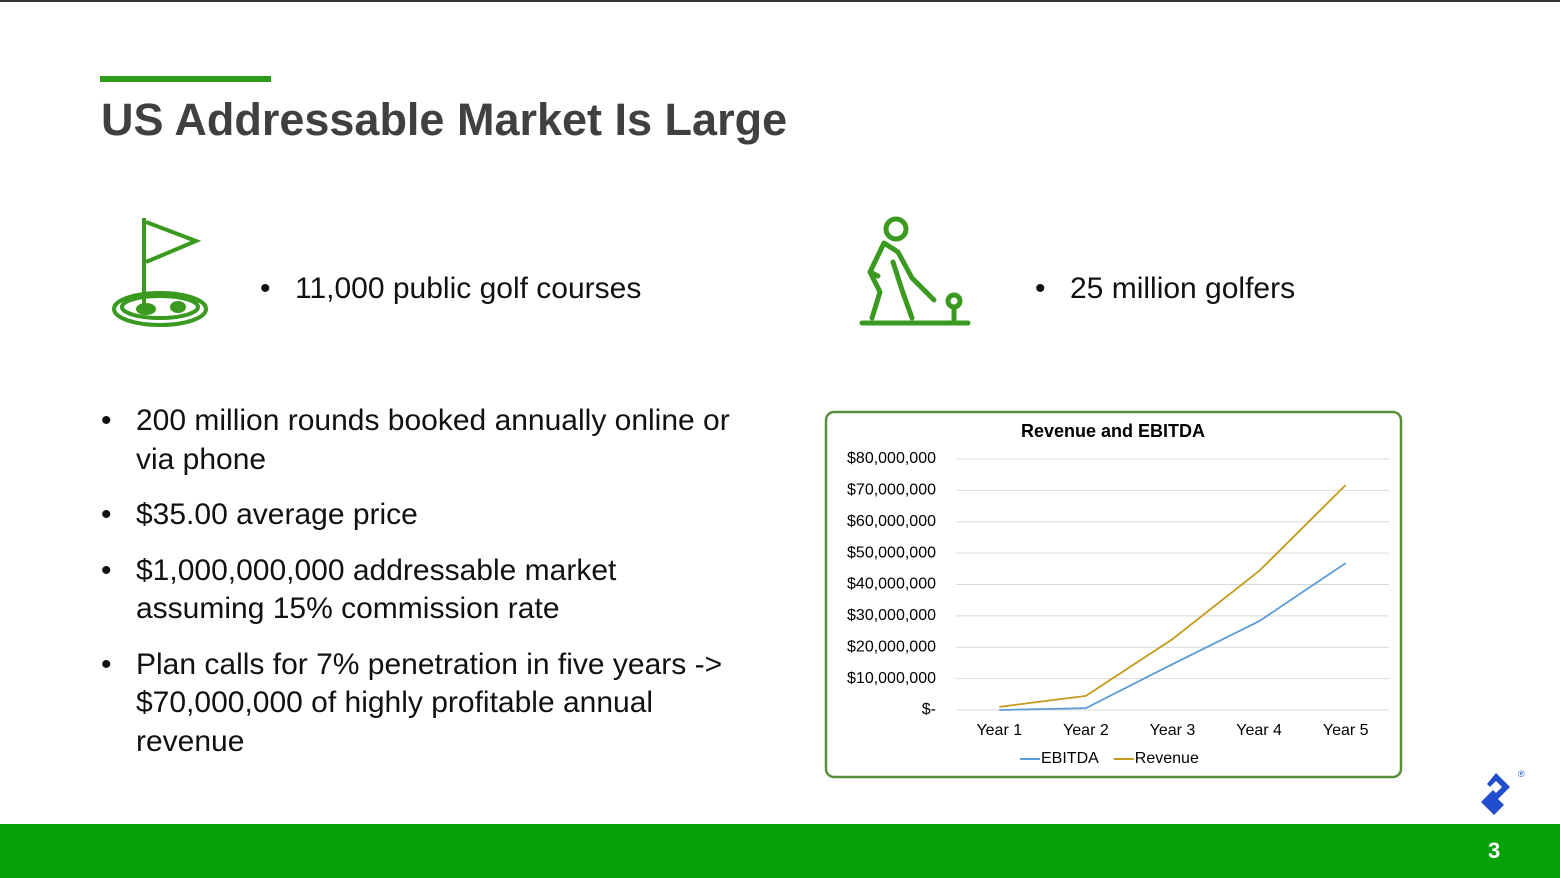 Image resolution: width=1560 pixels, height=878 pixels. I want to click on y-tick-label: $70,000,000, so click(891, 490).